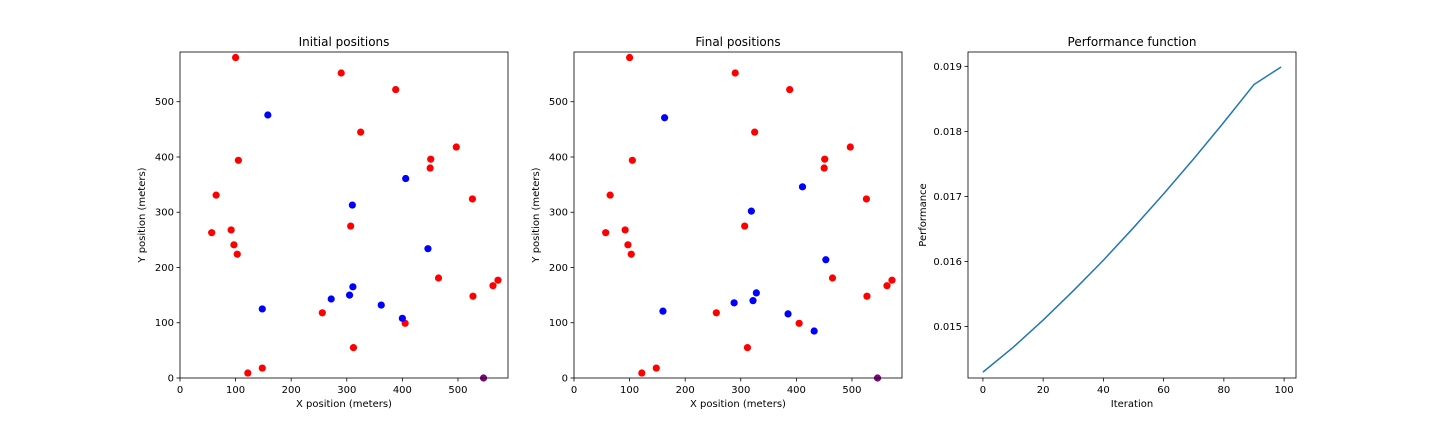  I want to click on y-tick-label: 0.015, so click(947, 327).